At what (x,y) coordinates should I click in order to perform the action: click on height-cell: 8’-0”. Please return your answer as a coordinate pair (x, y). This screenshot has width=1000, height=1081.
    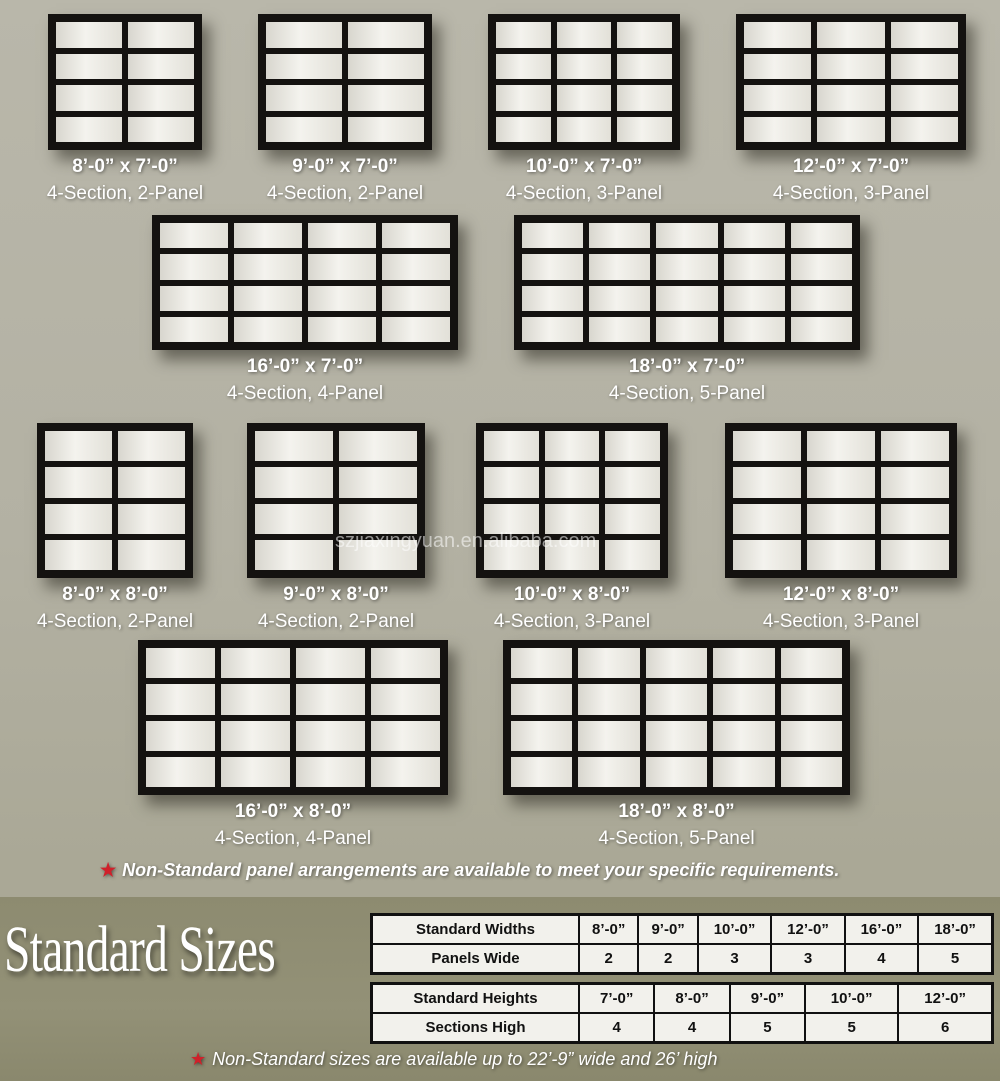
    Looking at the image, I should click on (692, 998).